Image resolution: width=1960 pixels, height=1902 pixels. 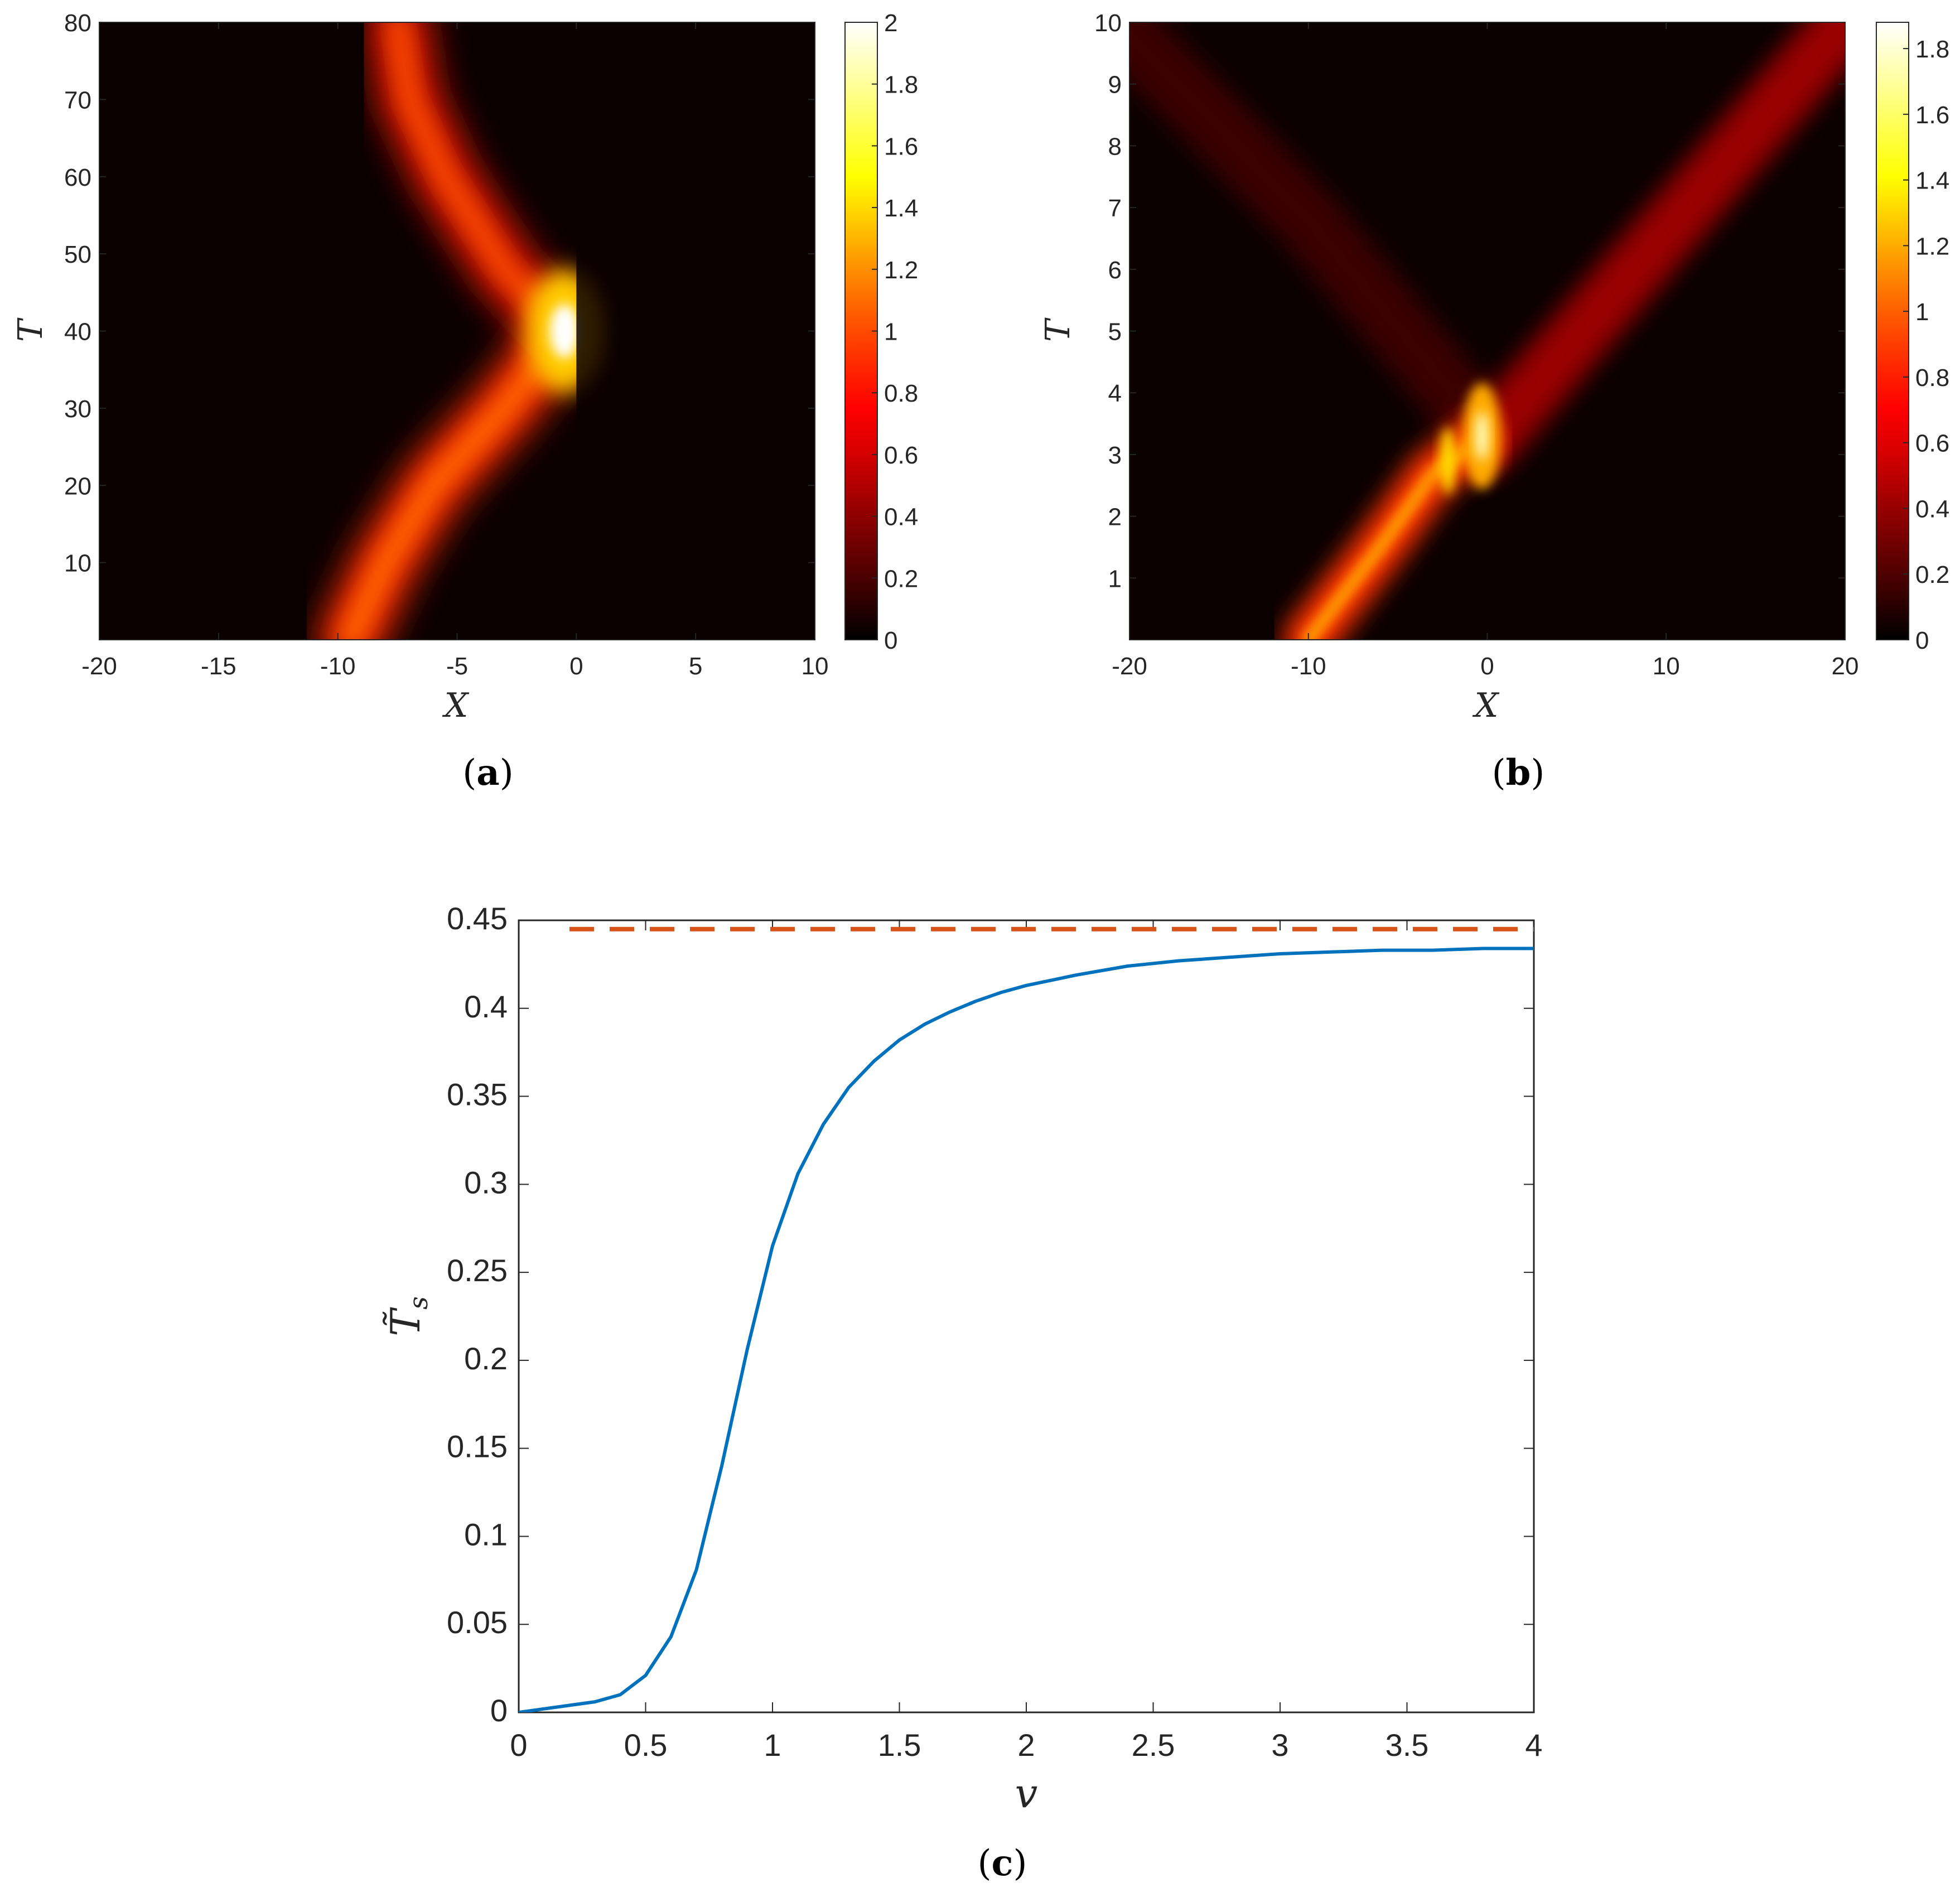 What do you see at coordinates (772, 1745) in the screenshot?
I see `c-xtick-label: 1` at bounding box center [772, 1745].